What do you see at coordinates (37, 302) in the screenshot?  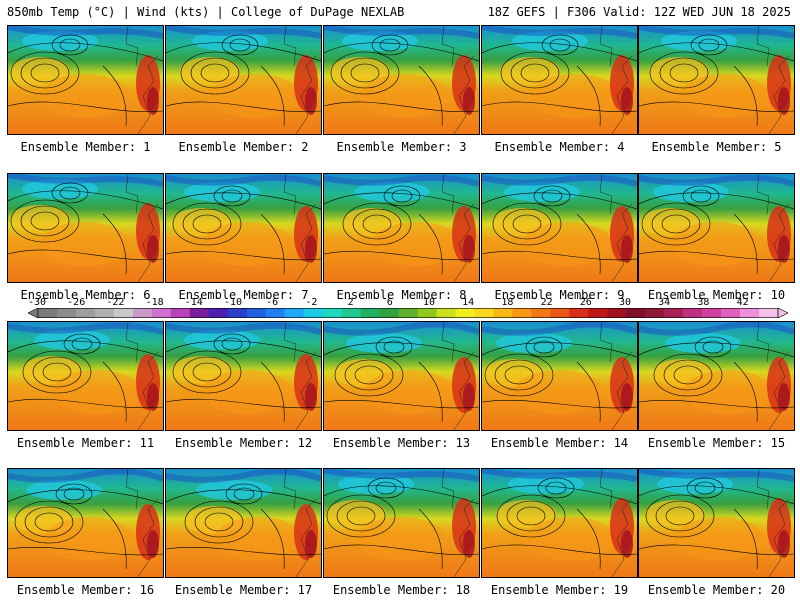 I see `colorbar-tick: -30` at bounding box center [37, 302].